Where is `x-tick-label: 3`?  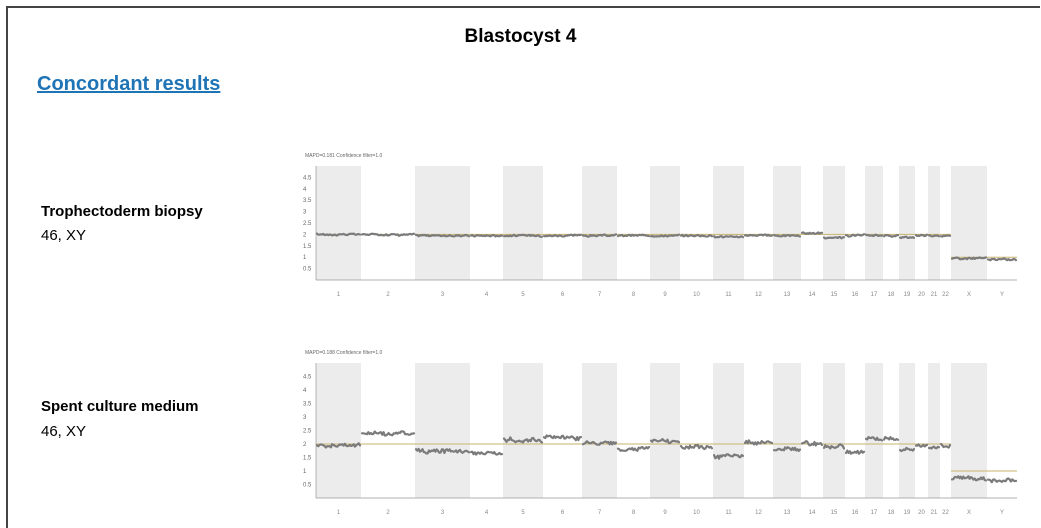 x-tick-label: 3 is located at coordinates (443, 513).